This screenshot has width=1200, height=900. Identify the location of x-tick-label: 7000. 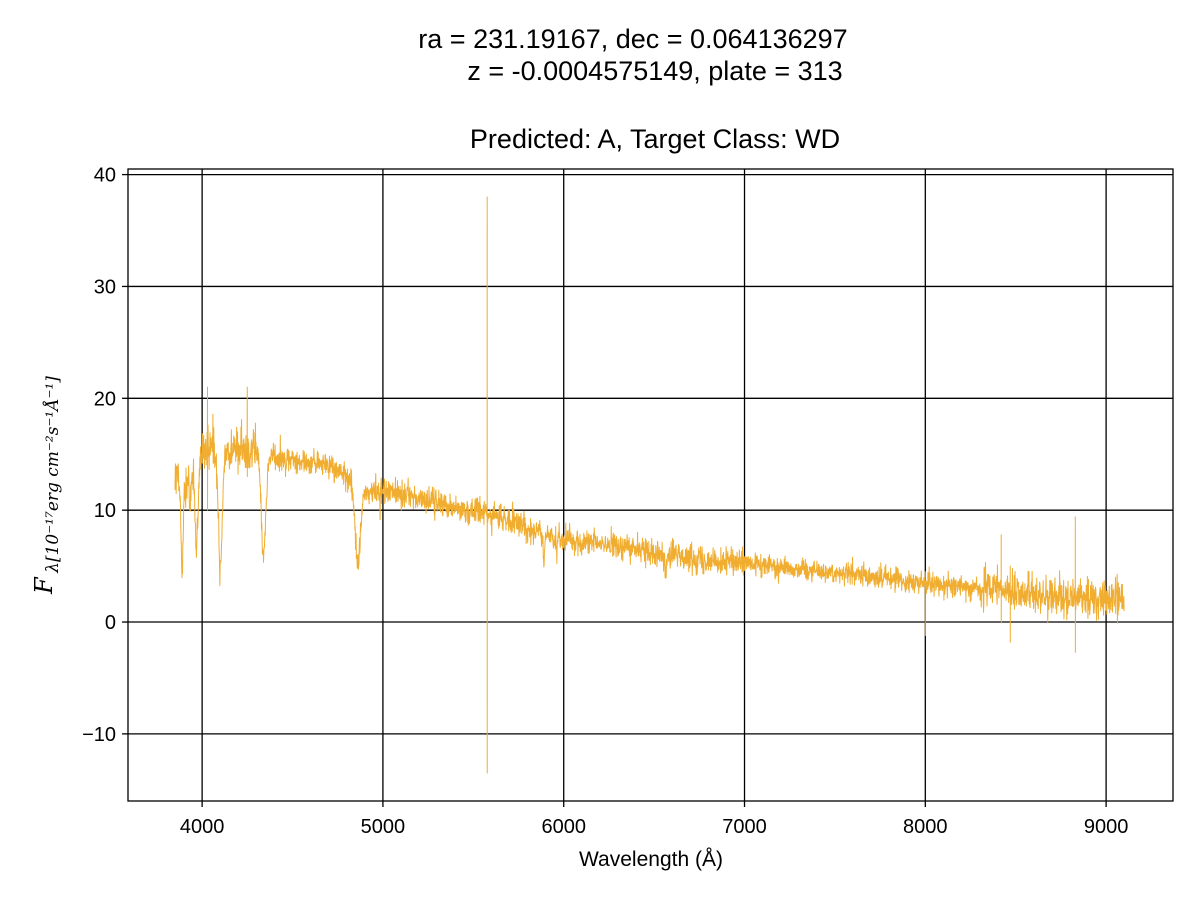
(744, 827).